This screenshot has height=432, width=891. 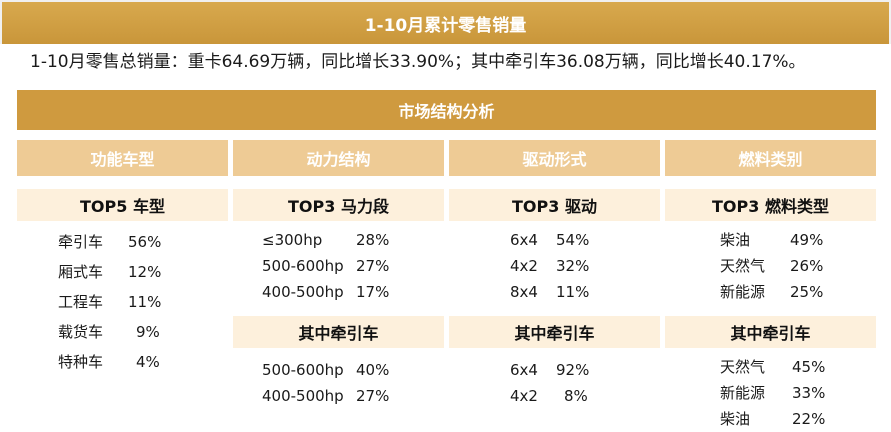 What do you see at coordinates (550, 266) in the screenshot?
I see `list-item: 4x2 32%` at bounding box center [550, 266].